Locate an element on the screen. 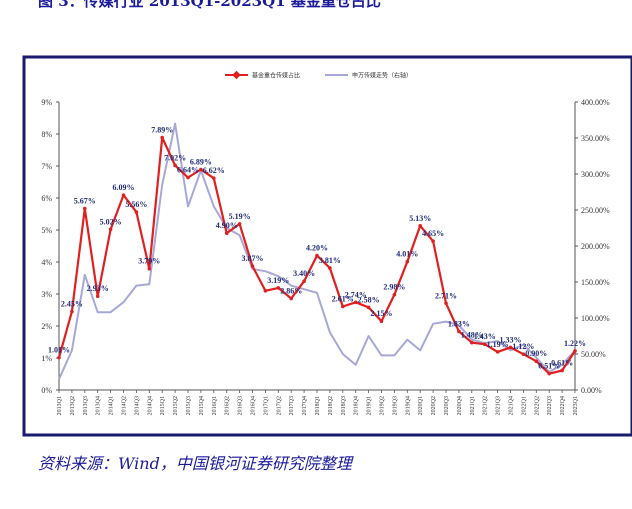  data-label: 1.19% is located at coordinates (498, 344).